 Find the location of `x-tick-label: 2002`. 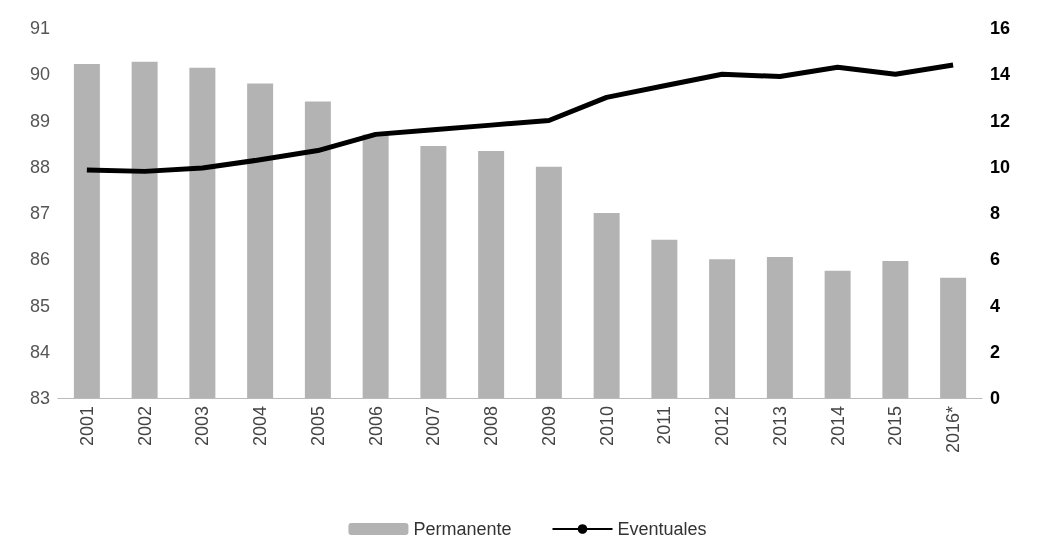

x-tick-label: 2002 is located at coordinates (144, 426).